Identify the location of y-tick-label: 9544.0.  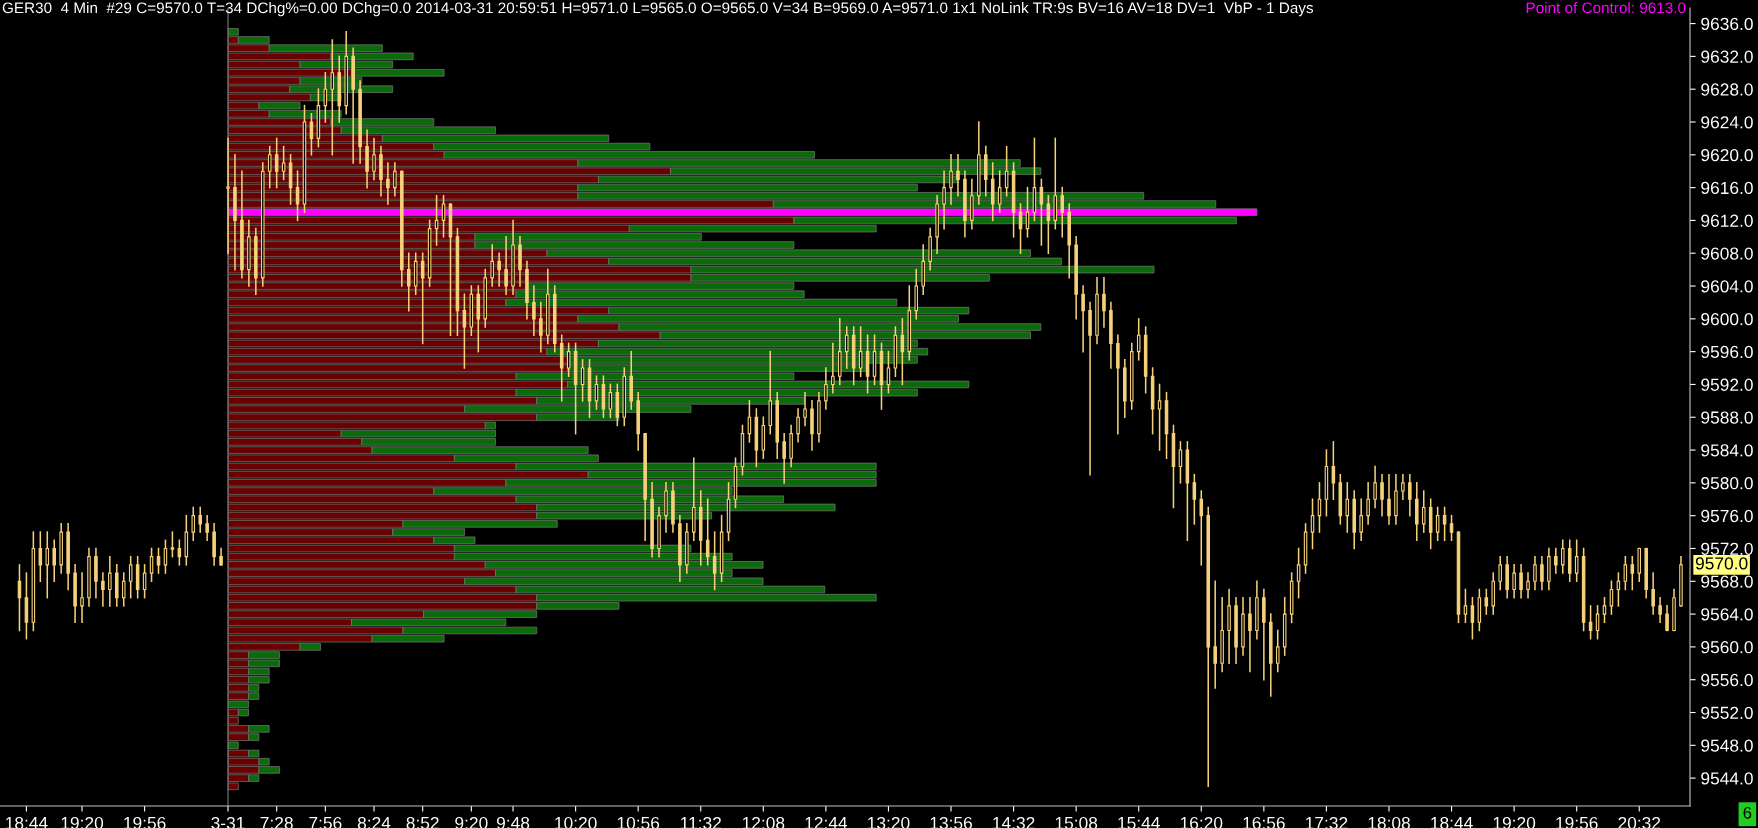
(1727, 778).